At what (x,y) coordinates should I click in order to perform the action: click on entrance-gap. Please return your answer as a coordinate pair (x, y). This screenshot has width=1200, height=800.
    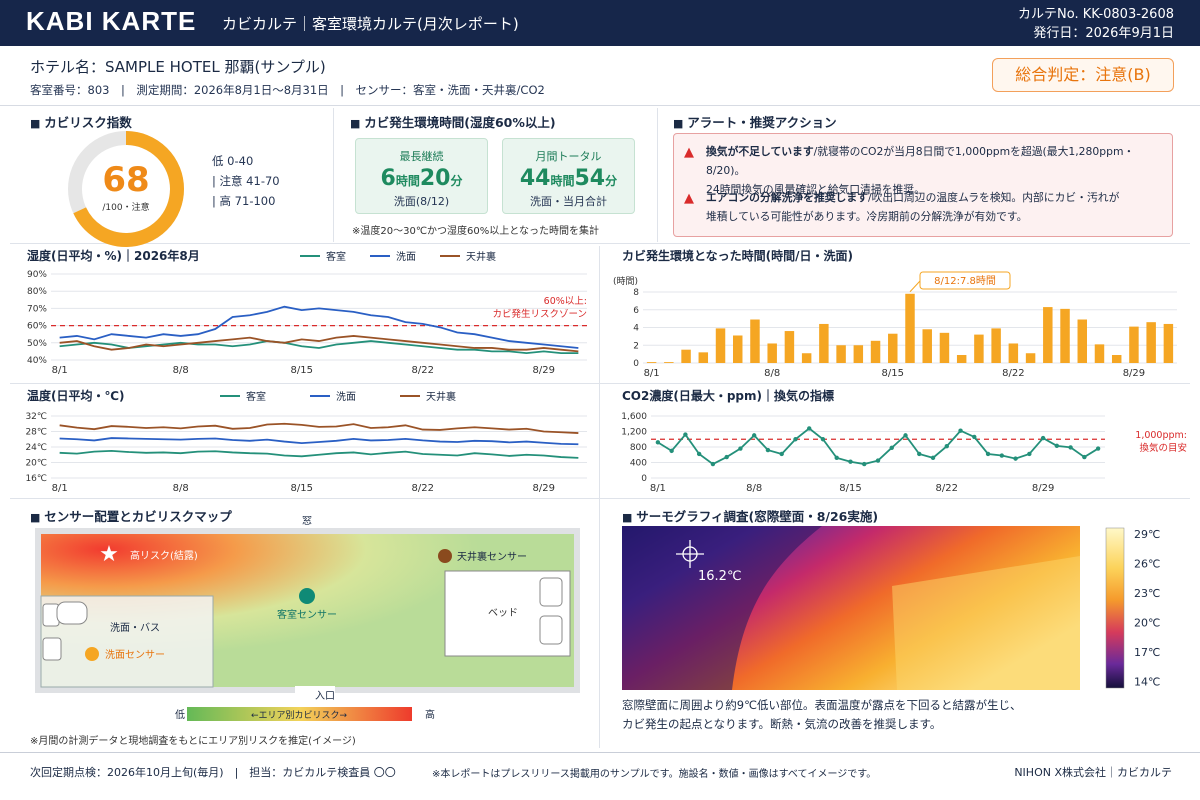
    Looking at the image, I should click on (315, 689).